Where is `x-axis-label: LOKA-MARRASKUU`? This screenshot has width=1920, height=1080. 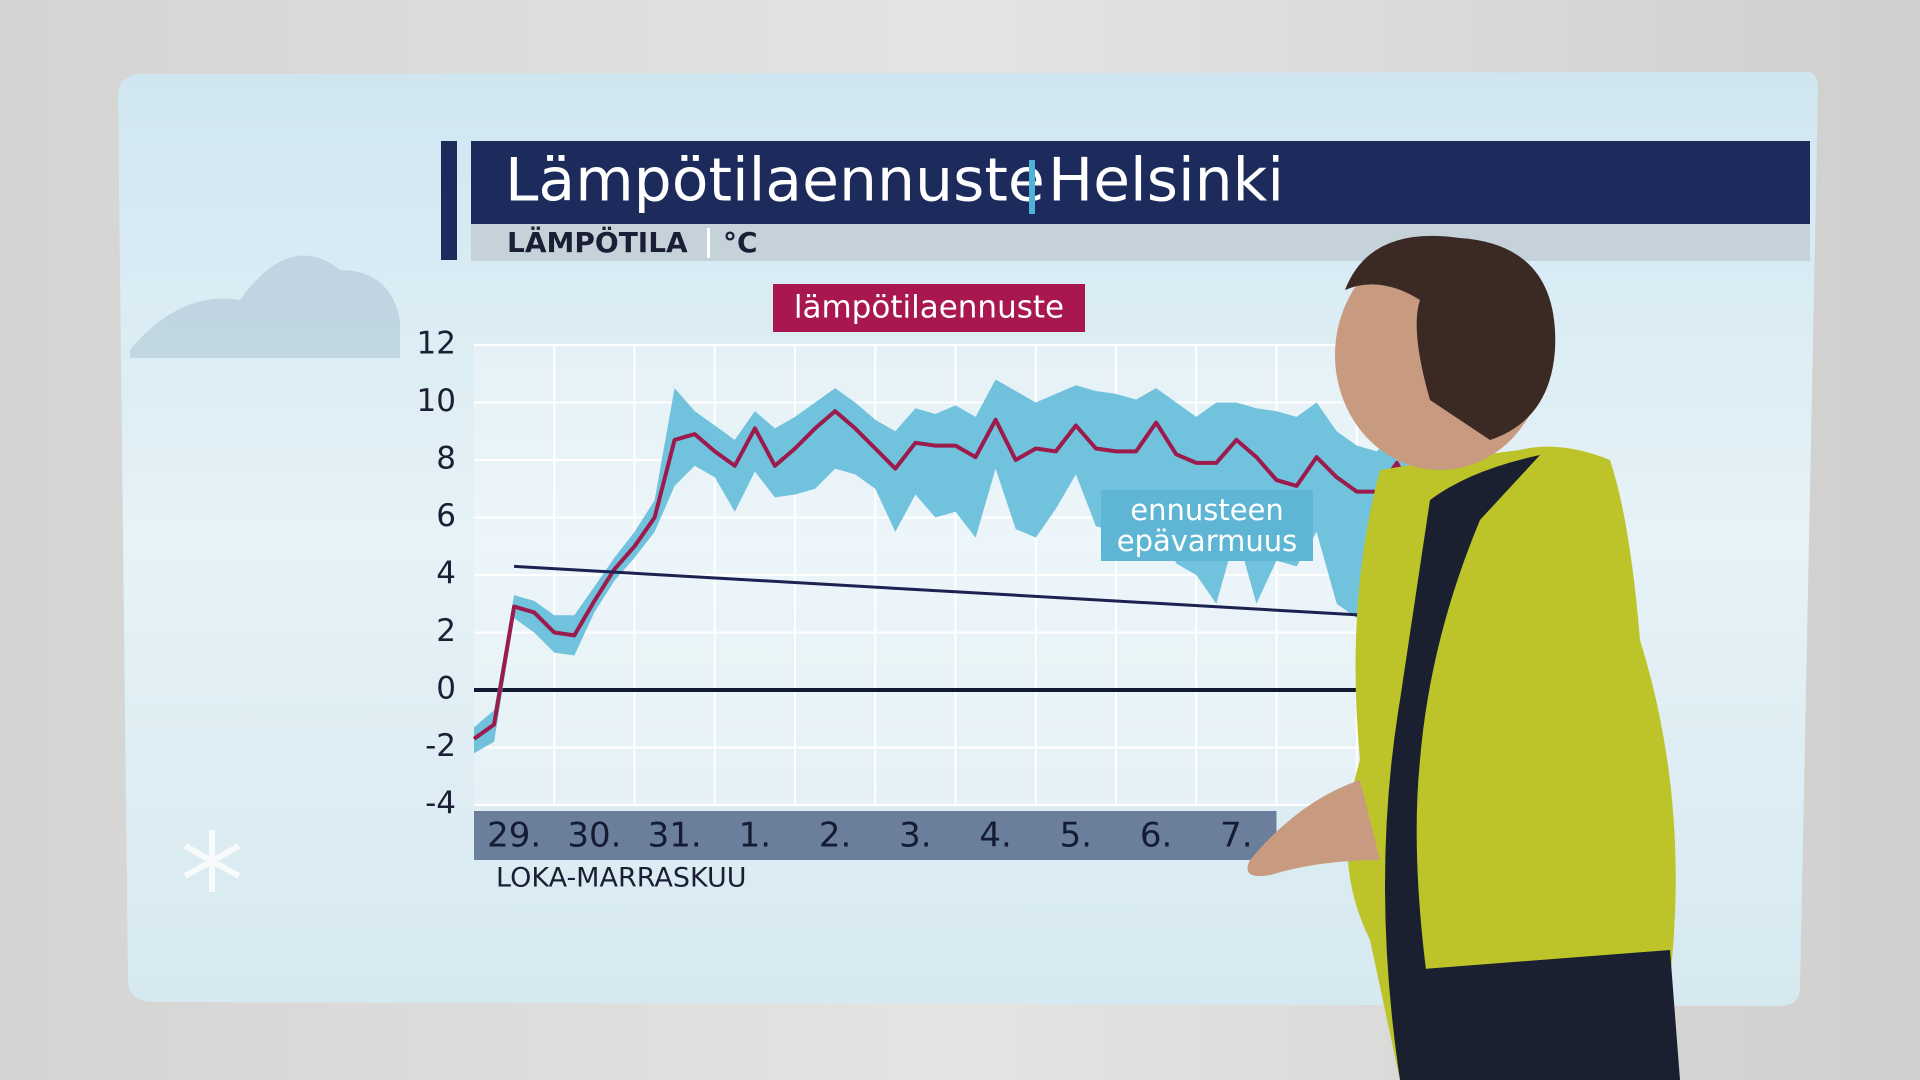
x-axis-label: LOKA-MARRASKUU is located at coordinates (621, 878).